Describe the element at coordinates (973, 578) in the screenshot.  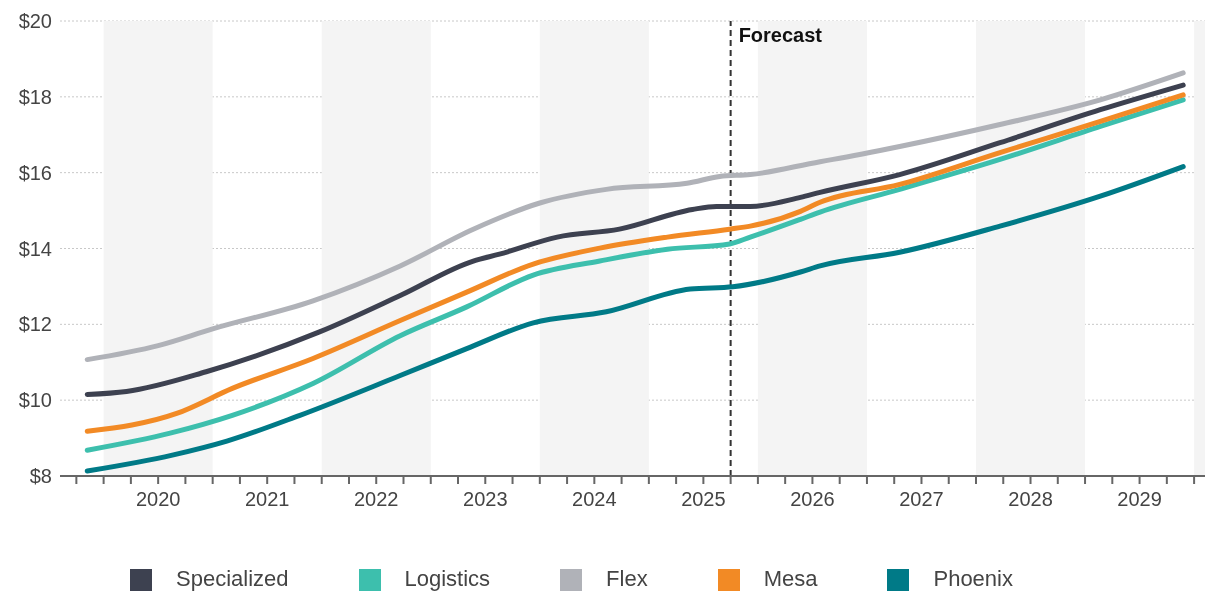
I see `legend-label: Phoenix` at that location.